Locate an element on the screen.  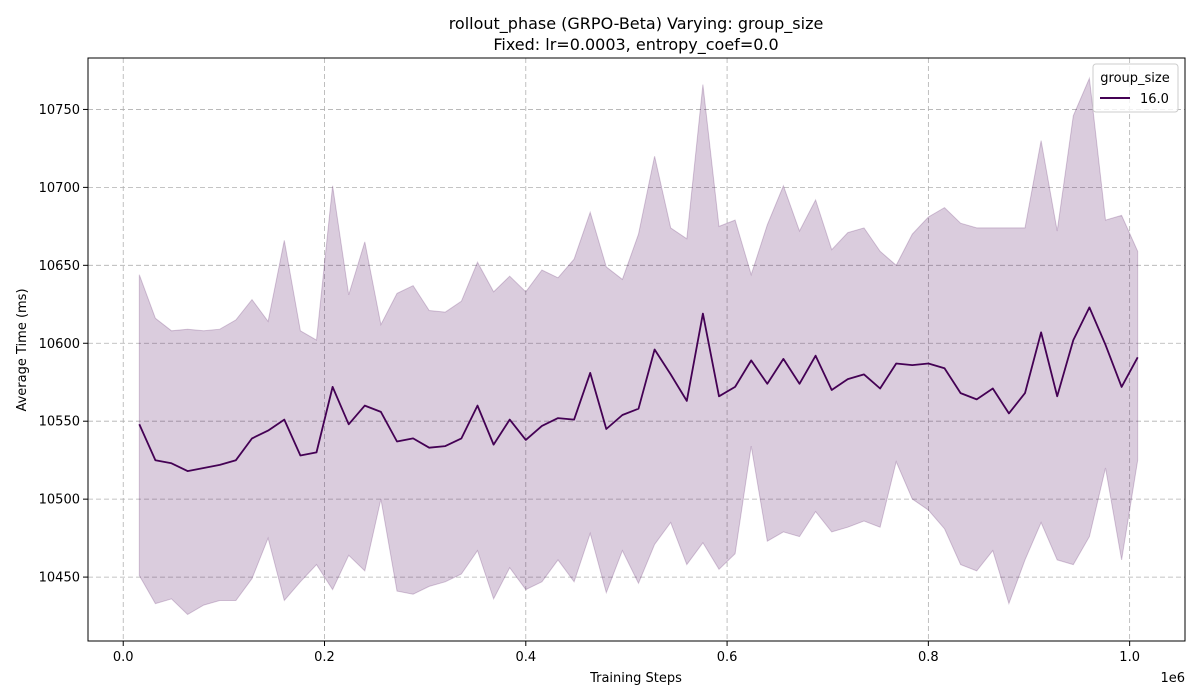
x-tick-label: 0.0 is located at coordinates (123, 657).